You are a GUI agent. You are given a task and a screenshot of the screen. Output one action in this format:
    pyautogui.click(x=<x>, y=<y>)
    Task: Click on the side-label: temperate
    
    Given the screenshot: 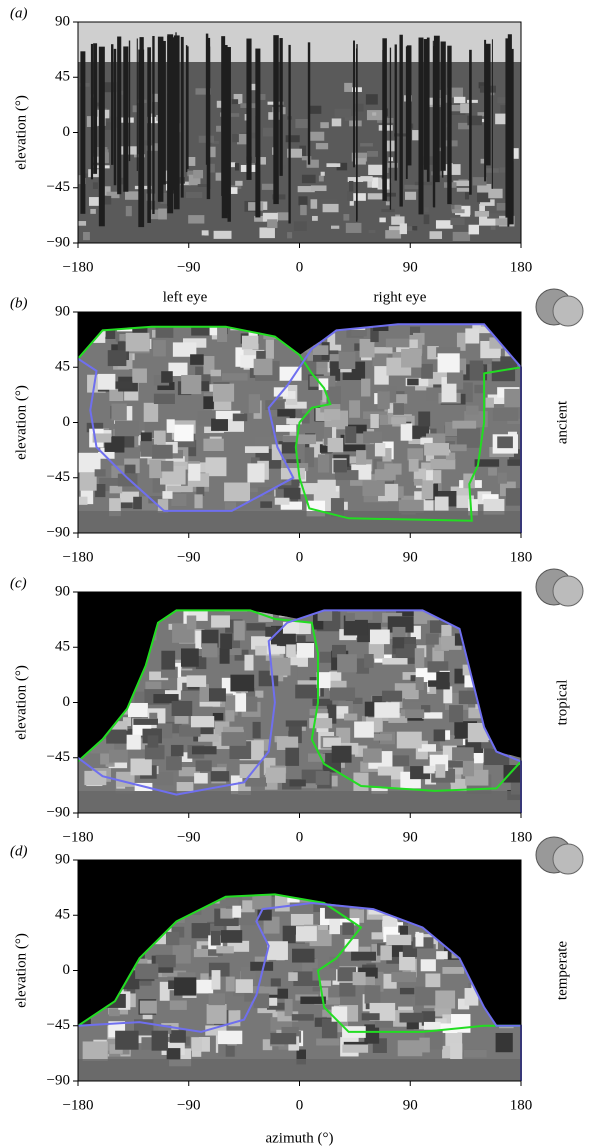 What is the action you would take?
    pyautogui.click(x=562, y=970)
    